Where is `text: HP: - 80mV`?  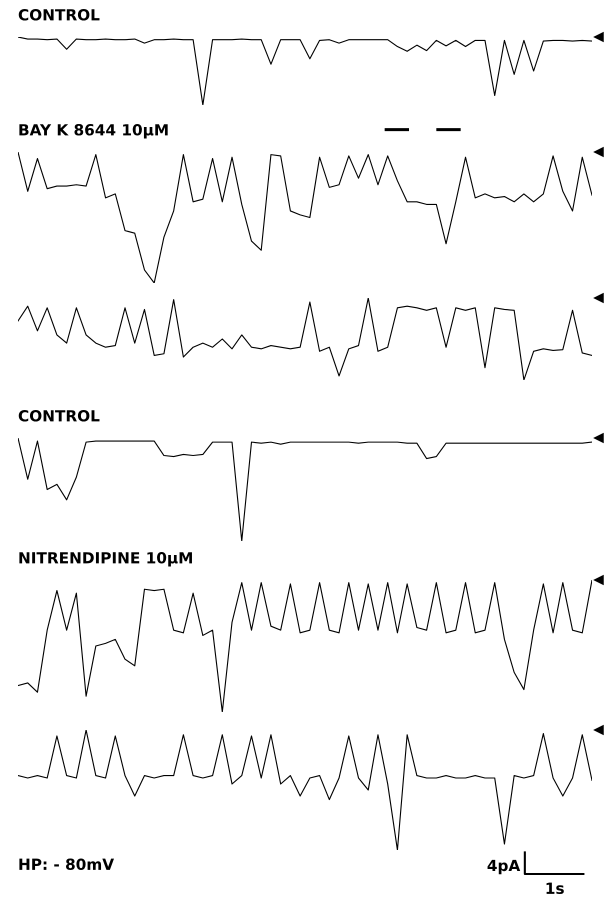
text: HP: - 80mV is located at coordinates (66, 864).